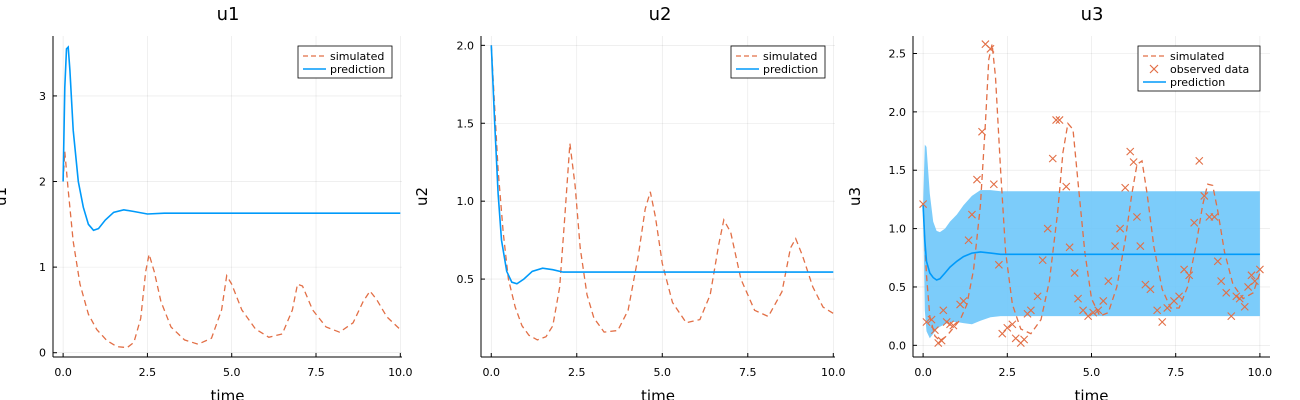 This screenshot has height=400, width=1300. What do you see at coordinates (42, 267) in the screenshot?
I see `y-tick-label: 1` at bounding box center [42, 267].